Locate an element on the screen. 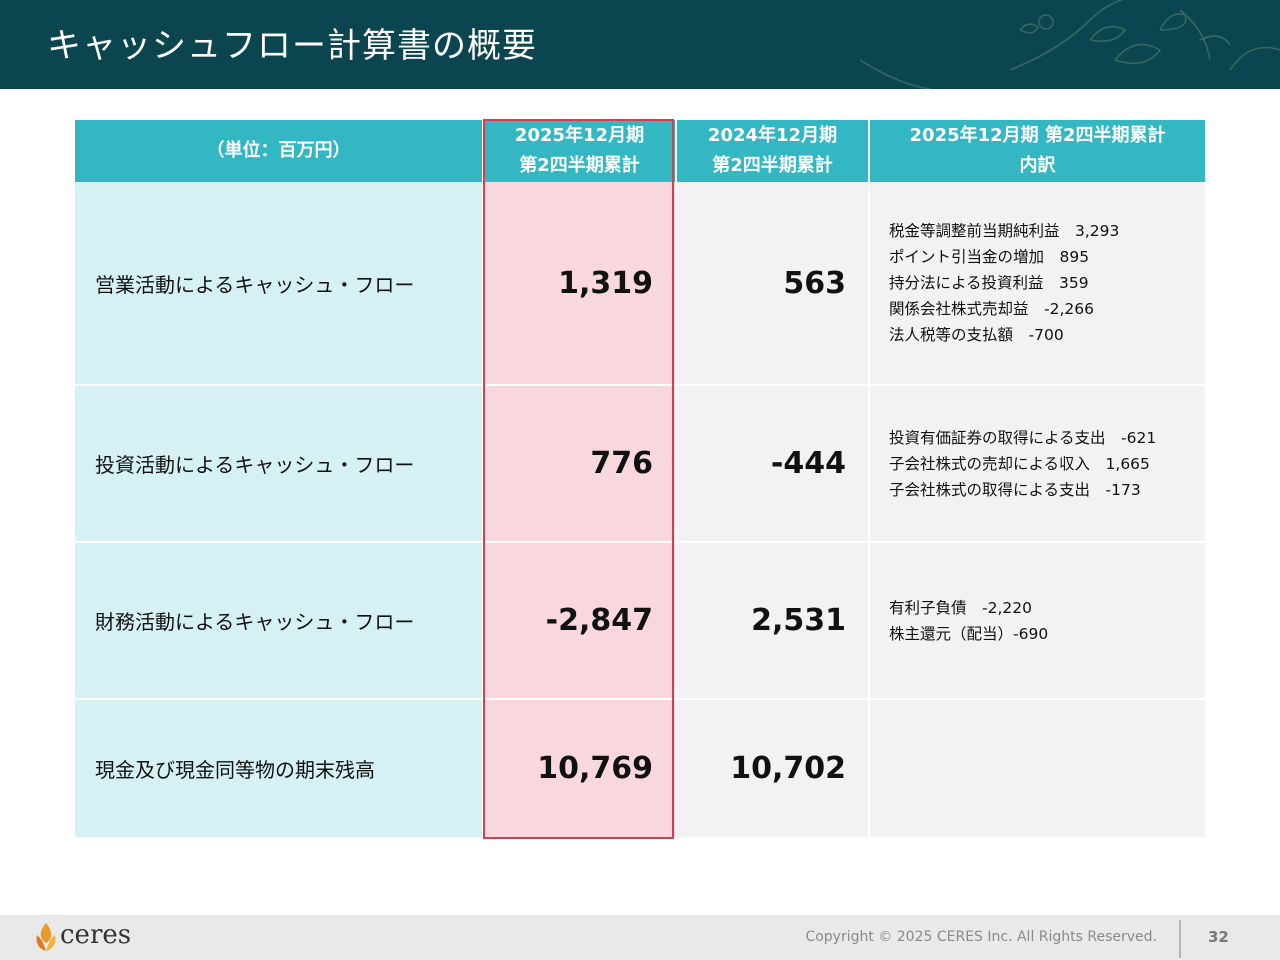 Image resolution: width=1280 pixels, height=960 pixels. current-value: -2,847 is located at coordinates (580, 621).